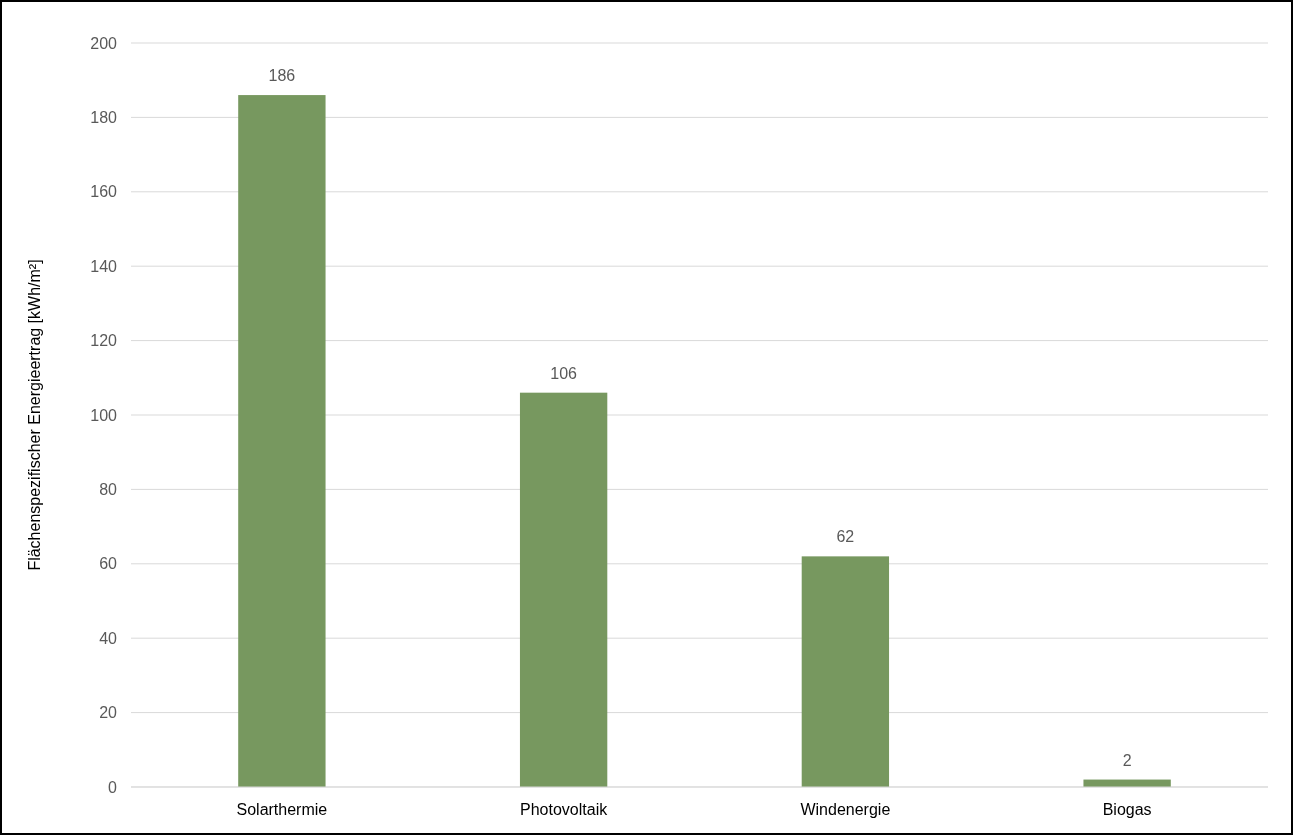 Image resolution: width=1293 pixels, height=835 pixels. I want to click on y-tick-label: 120, so click(104, 341).